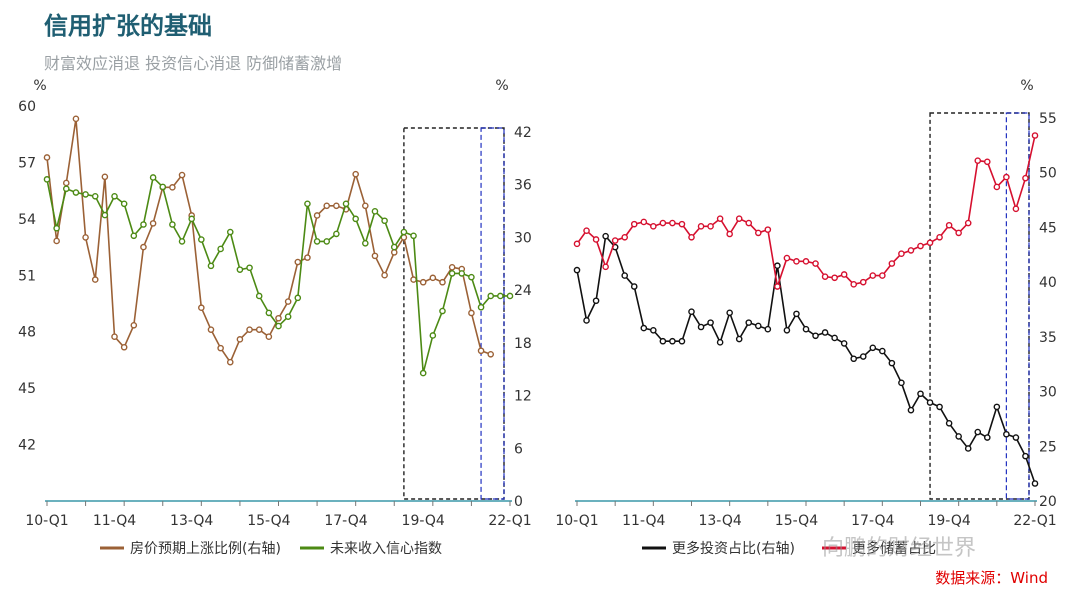 Image resolution: width=1080 pixels, height=598 pixels. I want to click on left-axis-unit: %, so click(39, 86).